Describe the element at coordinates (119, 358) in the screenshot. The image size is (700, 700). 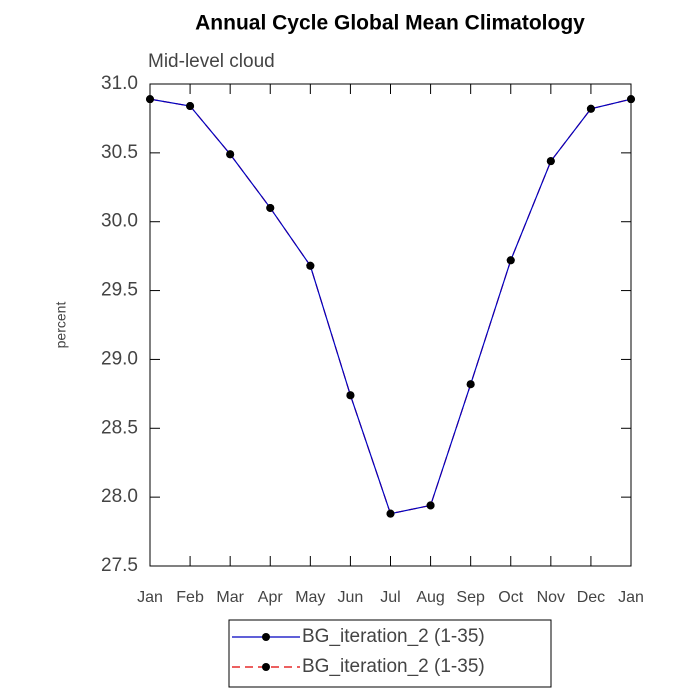
I see `y-tick-label: 29.0` at that location.